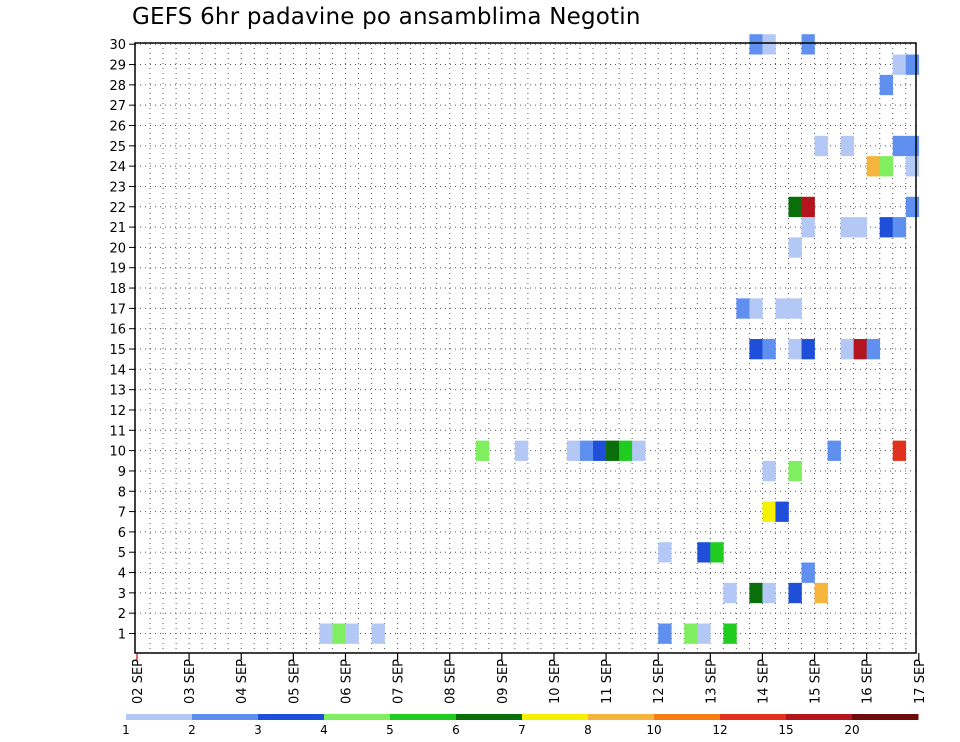  I want to click on y-tick-label: 14, so click(117, 370).